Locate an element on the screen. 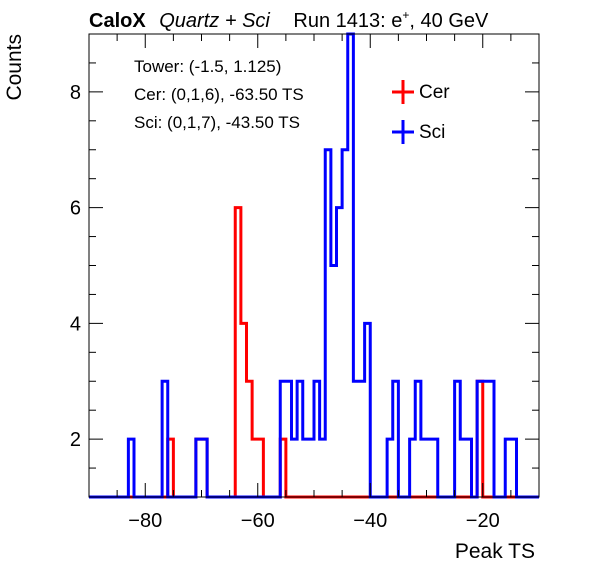  energy-label: , 40 GeV is located at coordinates (449, 21).